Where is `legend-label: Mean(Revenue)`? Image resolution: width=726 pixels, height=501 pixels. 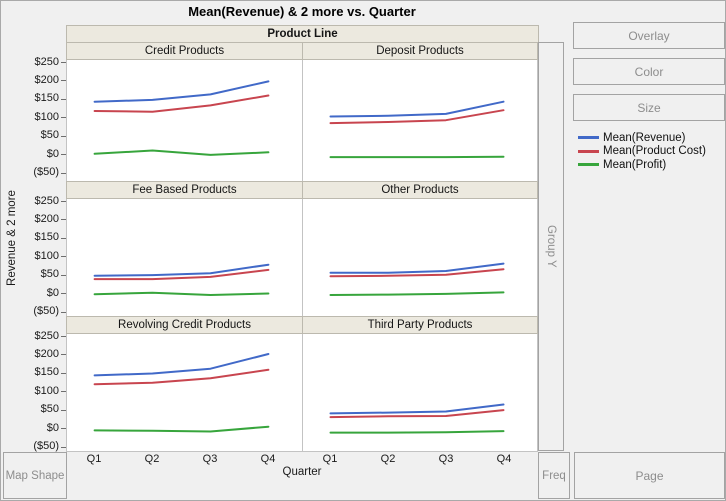
legend-label: Mean(Revenue) is located at coordinates (644, 137).